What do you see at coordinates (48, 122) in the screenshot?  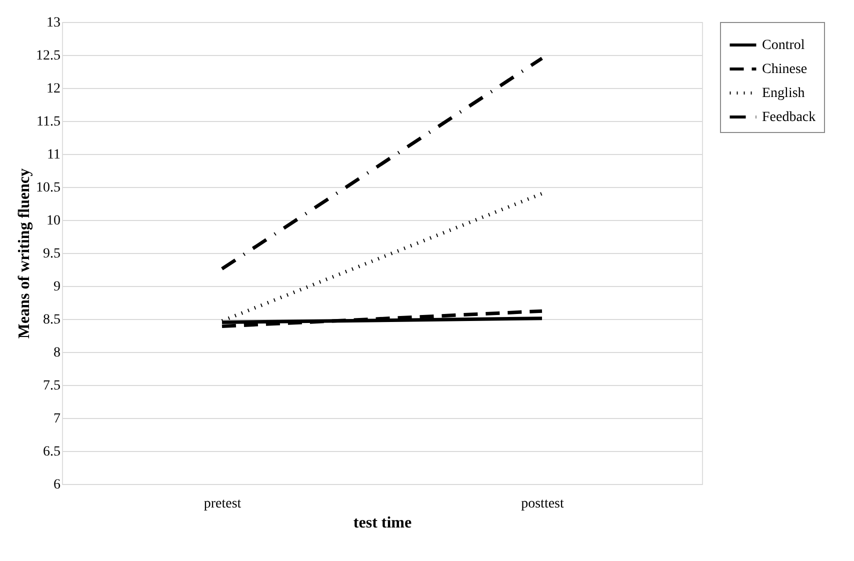 I see `y-tick-label: 11.5` at bounding box center [48, 122].